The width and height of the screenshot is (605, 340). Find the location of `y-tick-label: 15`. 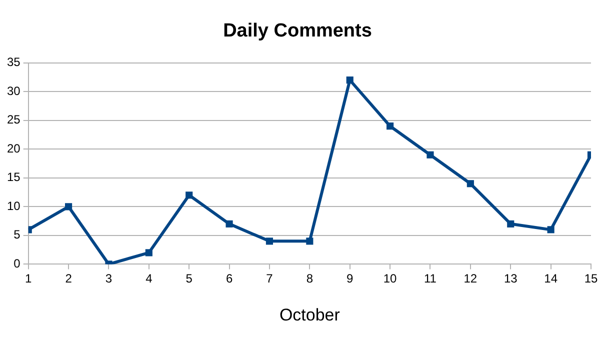

y-tick-label: 15 is located at coordinates (13, 177).